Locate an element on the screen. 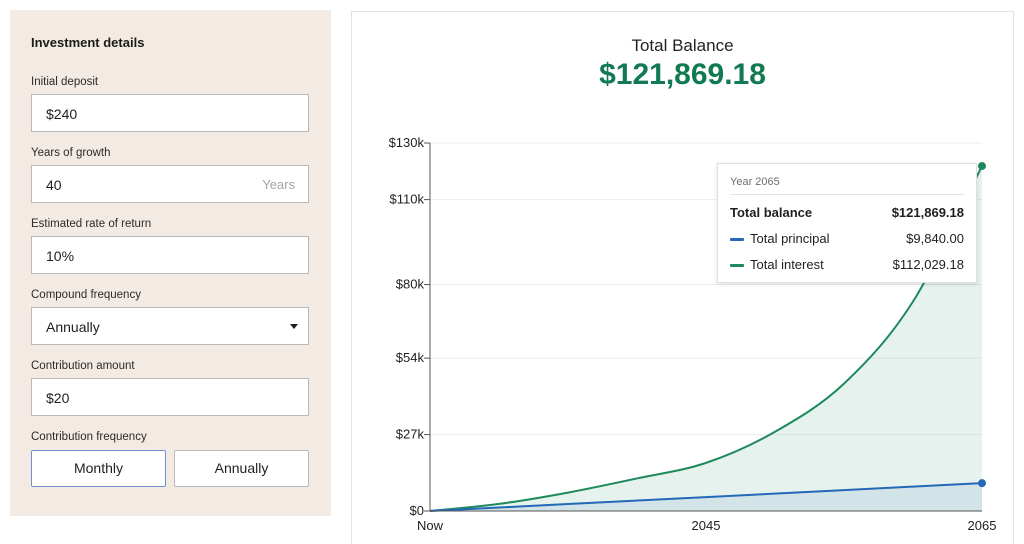  tooltip-total-value: $121,869.18 is located at coordinates (927, 212).